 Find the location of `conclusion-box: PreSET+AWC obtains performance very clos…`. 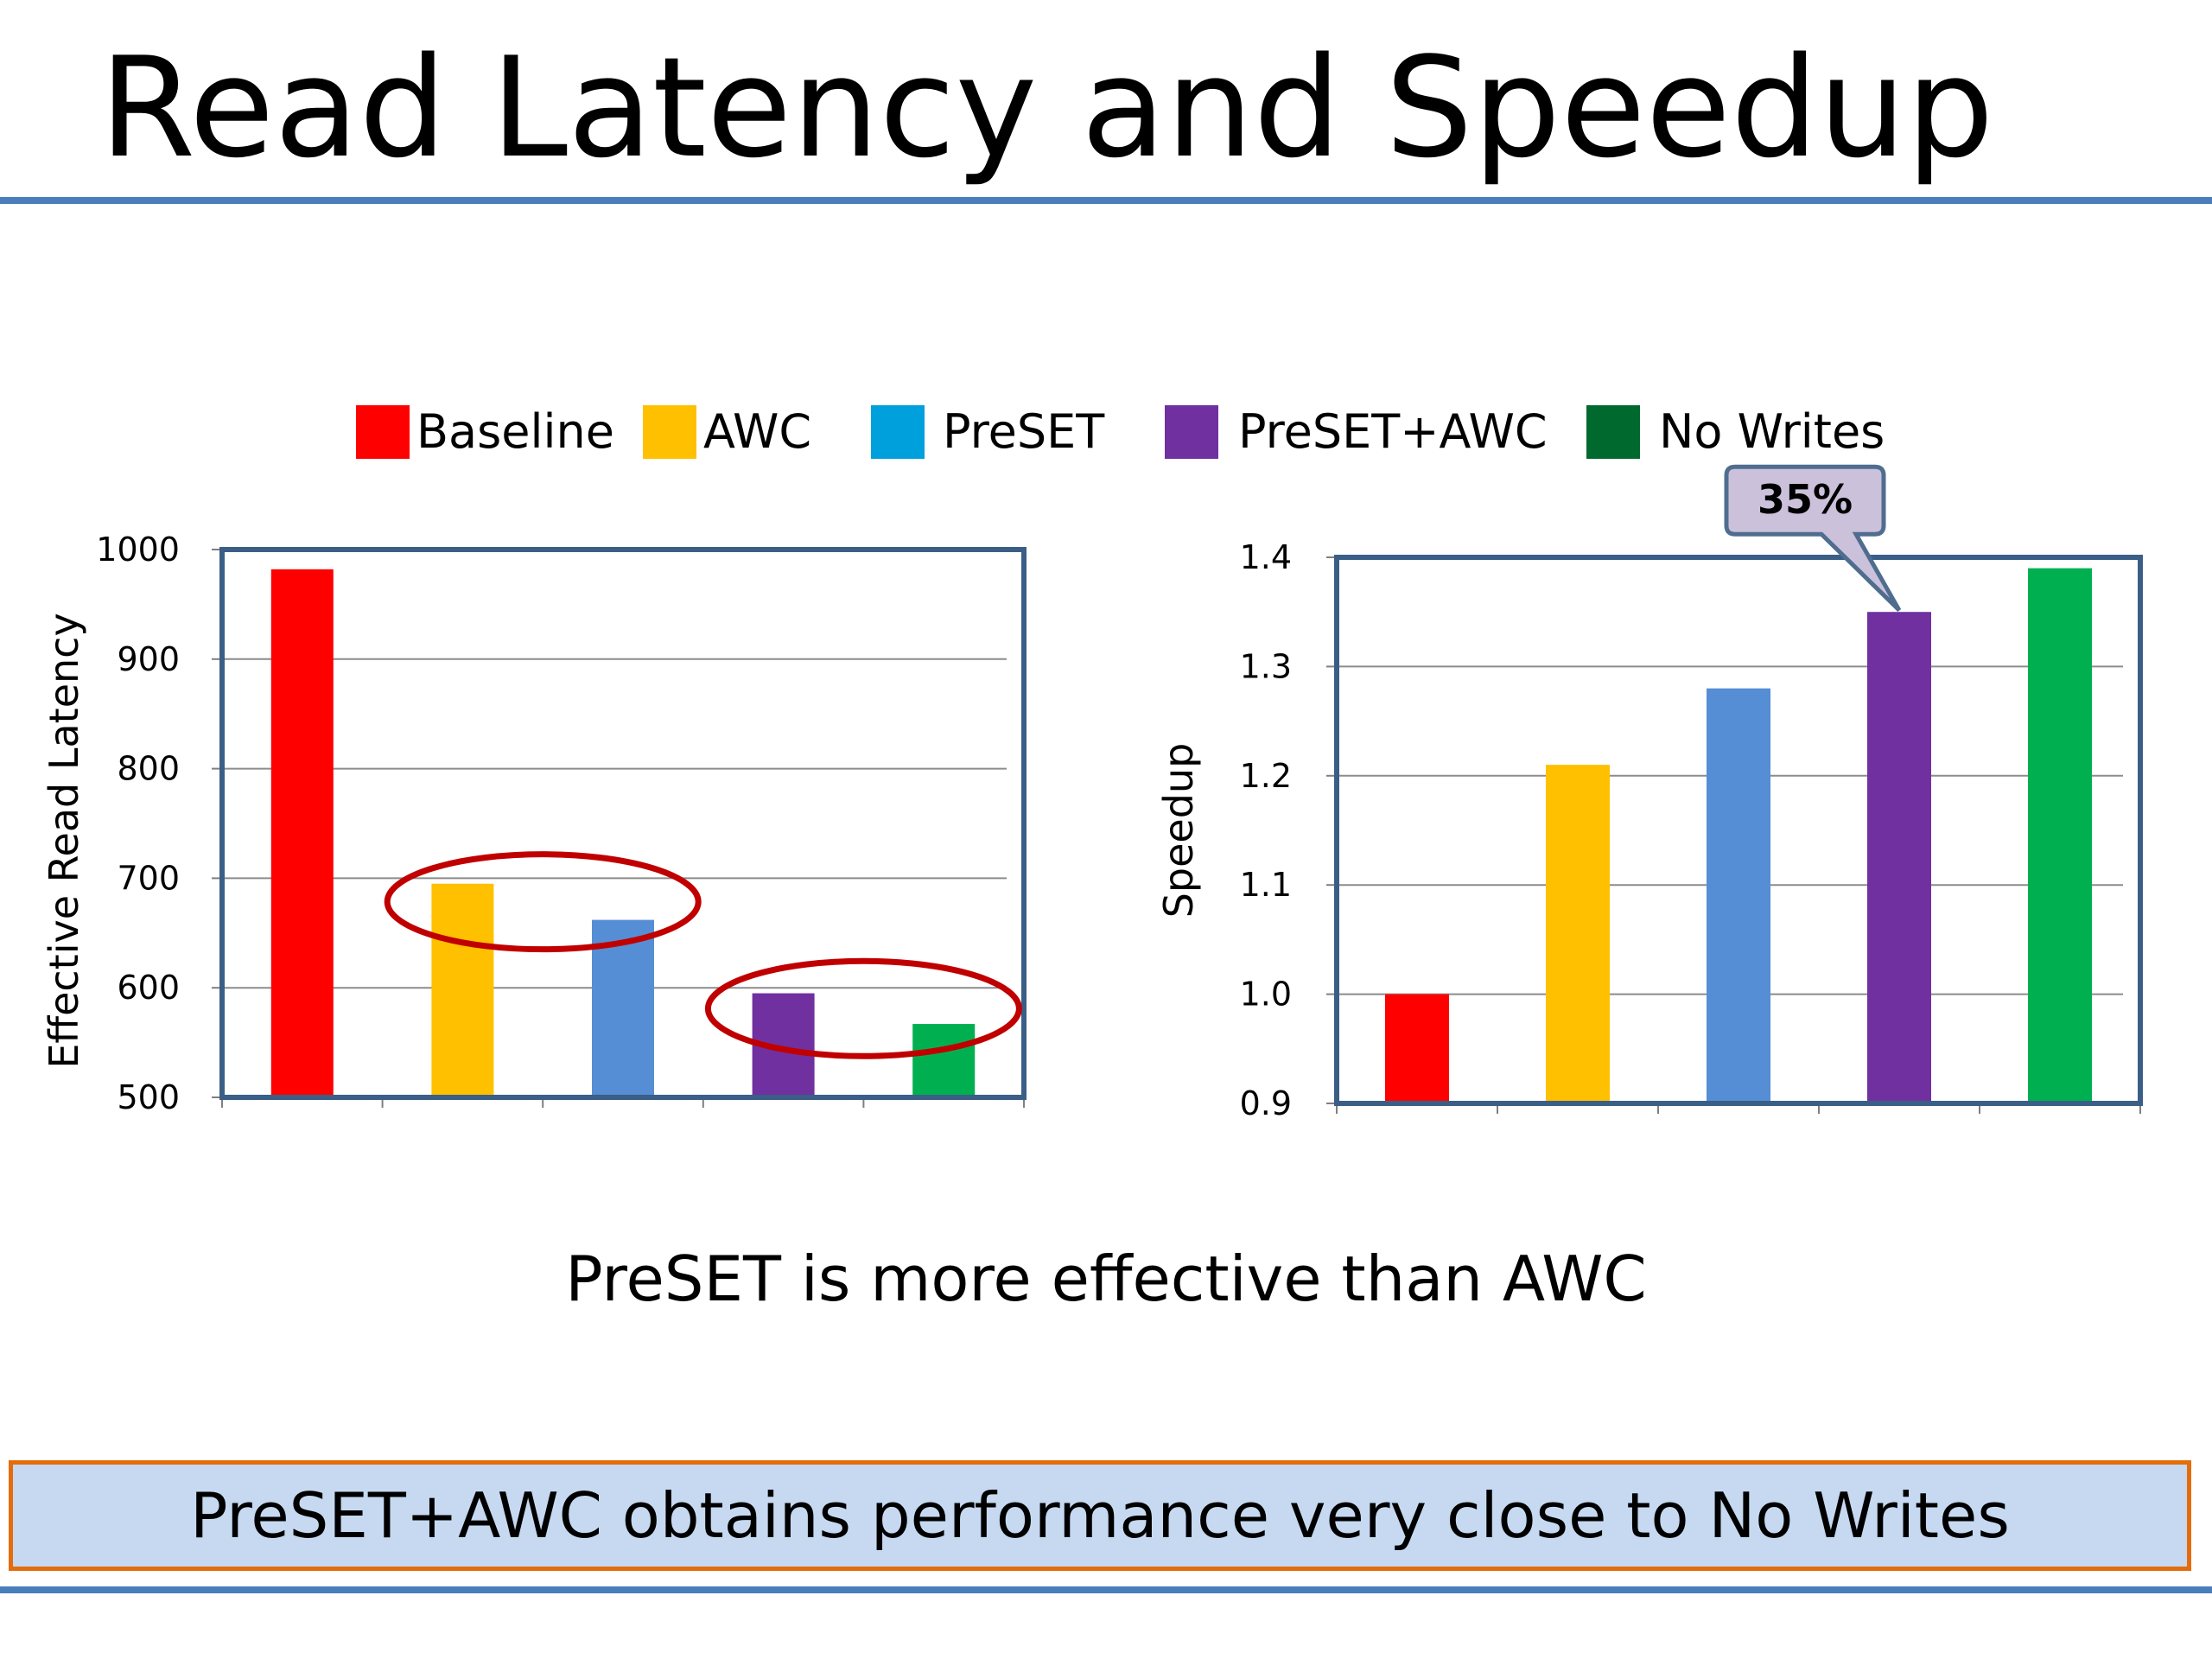

conclusion-box: PreSET+AWC obtains performance very clos… is located at coordinates (1100, 1515).